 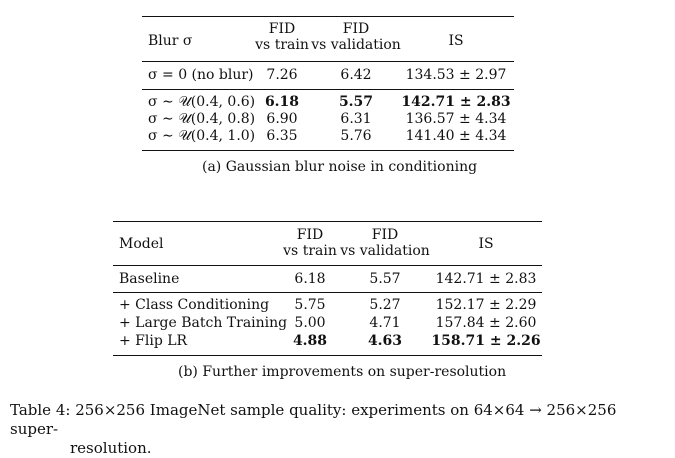 What do you see at coordinates (203, 323) in the screenshot?
I see `row-label: + Large Batch Training` at bounding box center [203, 323].